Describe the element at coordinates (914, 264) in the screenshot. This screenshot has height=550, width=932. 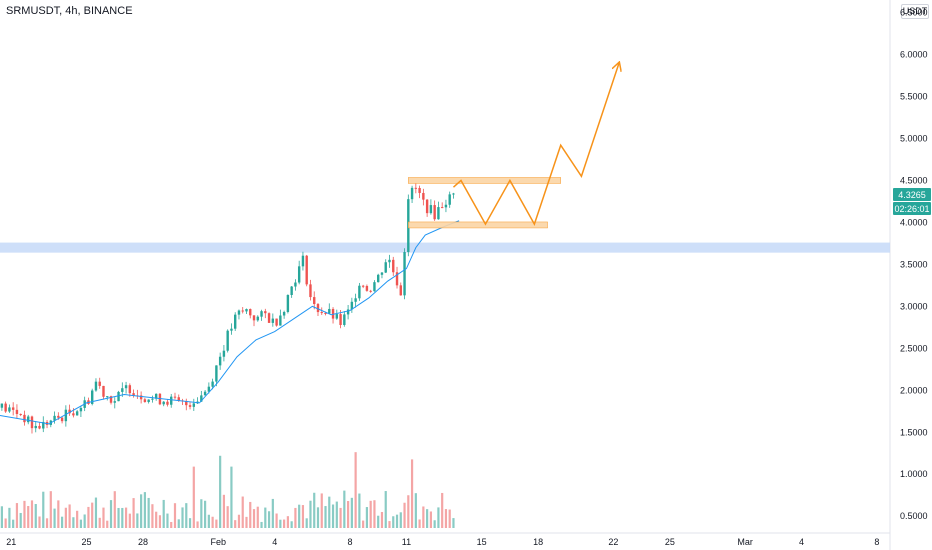
I see `y-tick-label: 3.5000` at that location.